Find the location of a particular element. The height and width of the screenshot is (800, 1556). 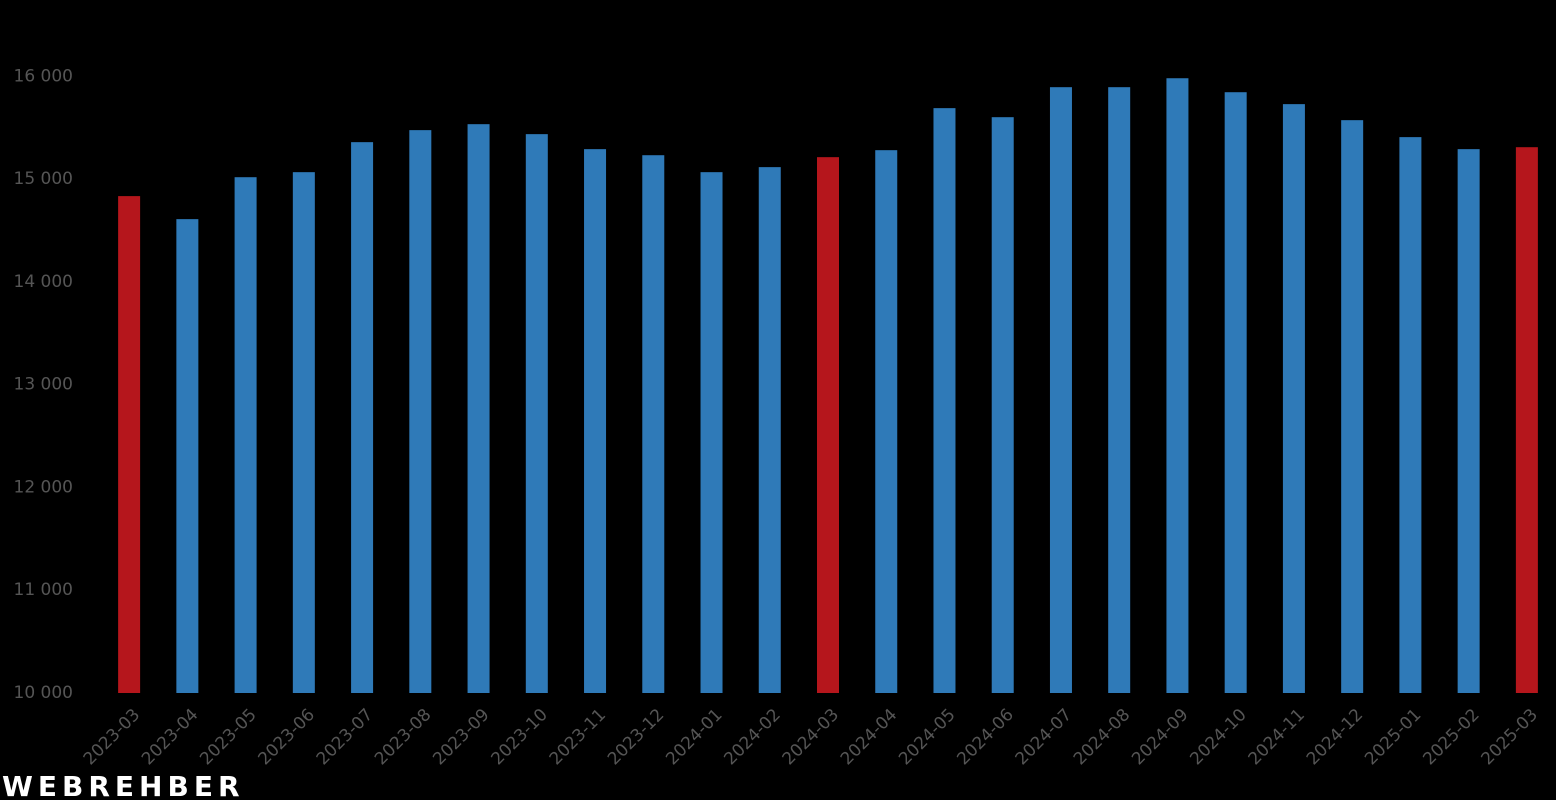

y-tick-label: 16 000 is located at coordinates (43, 76).